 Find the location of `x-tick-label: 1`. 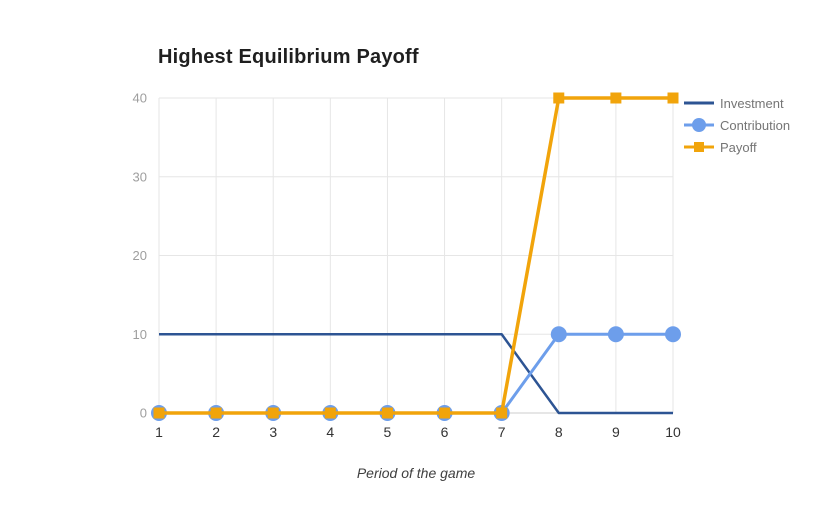

x-tick-label: 1 is located at coordinates (159, 432).